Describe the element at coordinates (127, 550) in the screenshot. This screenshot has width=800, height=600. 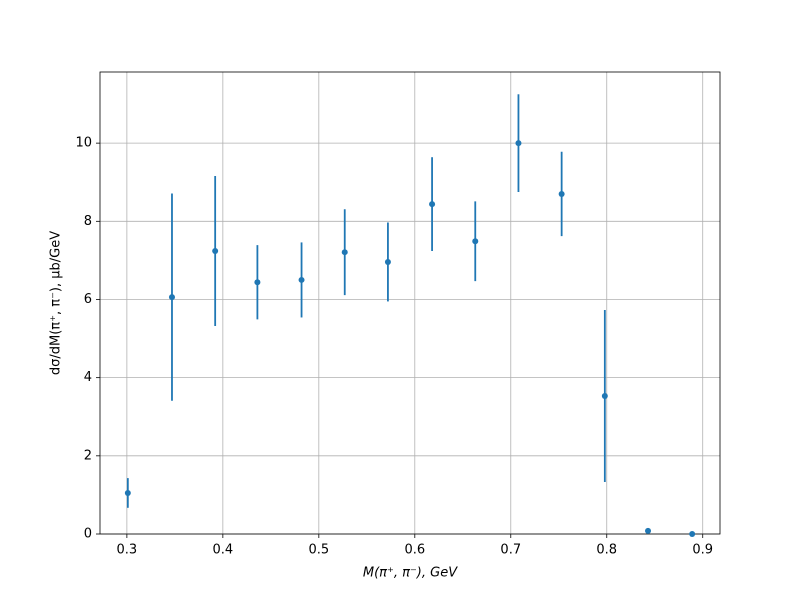
I see `x-tick-label: 0.3` at that location.